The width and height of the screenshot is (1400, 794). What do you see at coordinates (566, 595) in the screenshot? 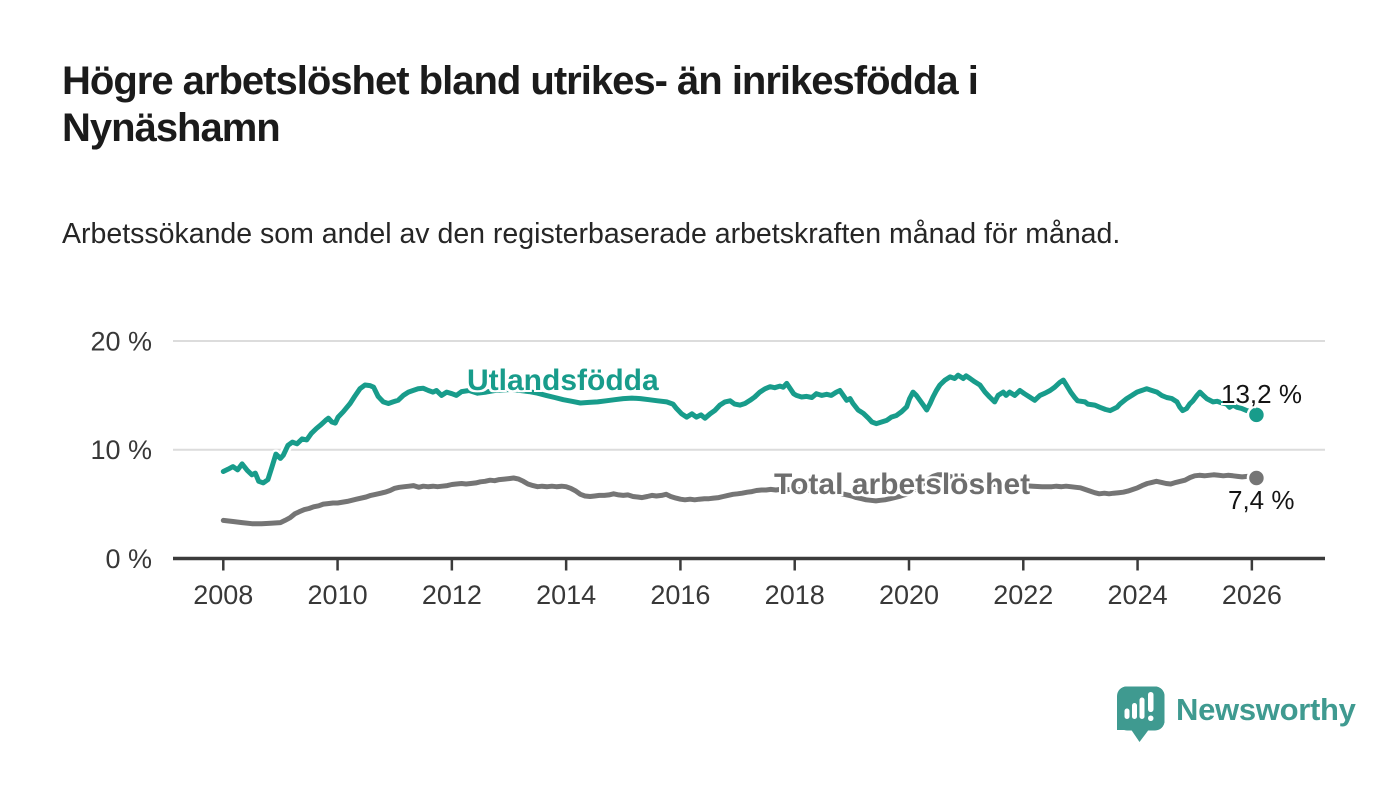
I see `x-tick-label-2014: 2014` at bounding box center [566, 595].